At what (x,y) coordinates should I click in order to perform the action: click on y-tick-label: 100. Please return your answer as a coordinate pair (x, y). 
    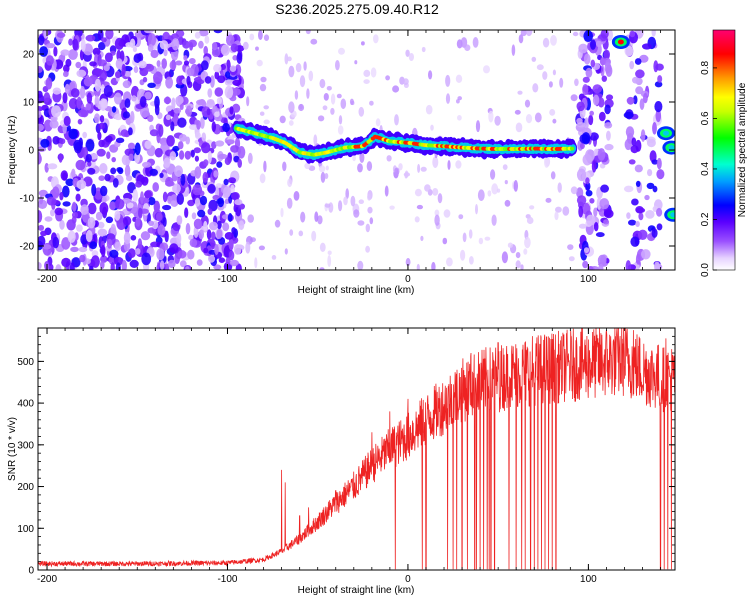
    Looking at the image, I should click on (25, 529).